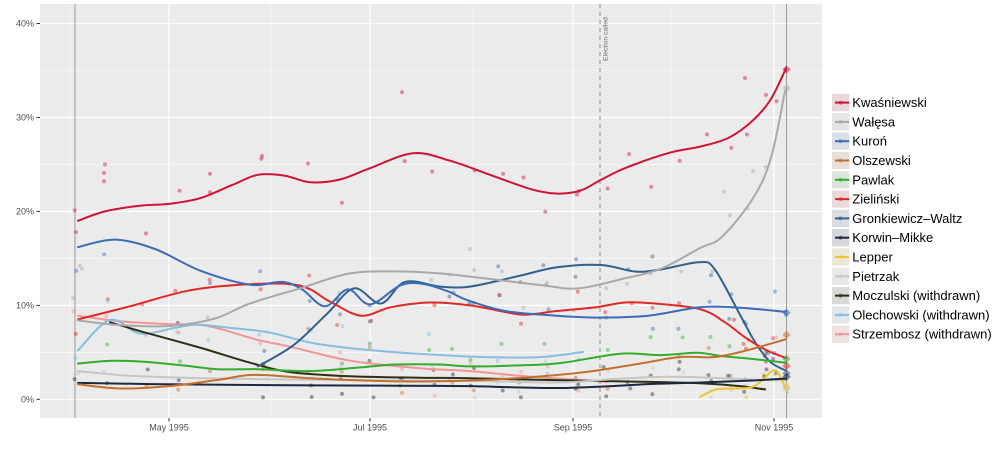  What do you see at coordinates (920, 314) in the screenshot?
I see `svg-text: Olechowski (withdrawn)` at bounding box center [920, 314].